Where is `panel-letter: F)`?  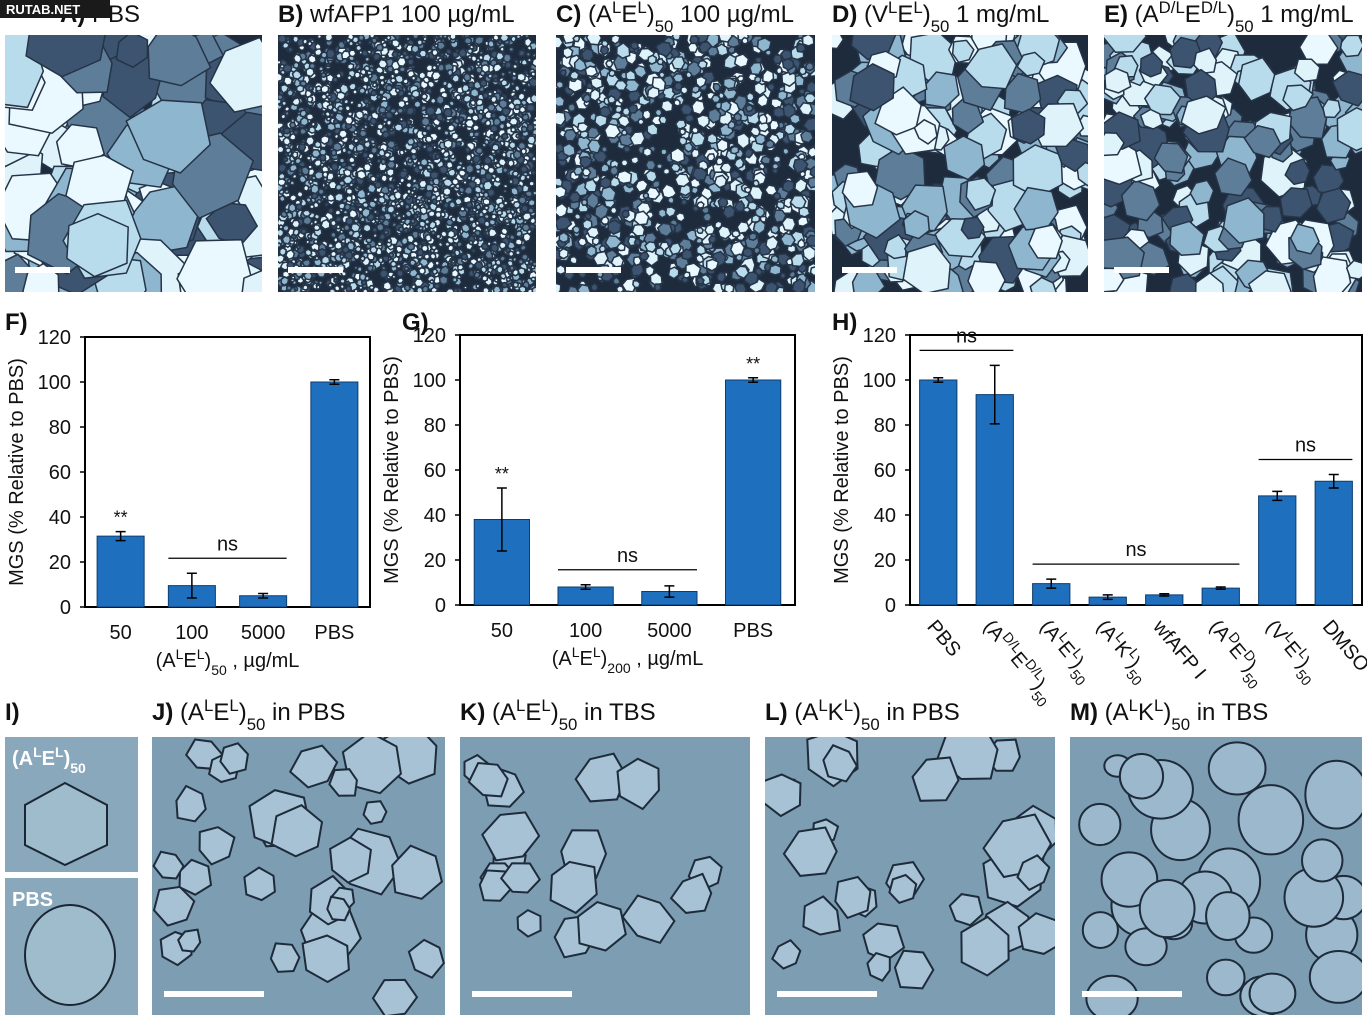
panel-letter: F) is located at coordinates (16, 322).